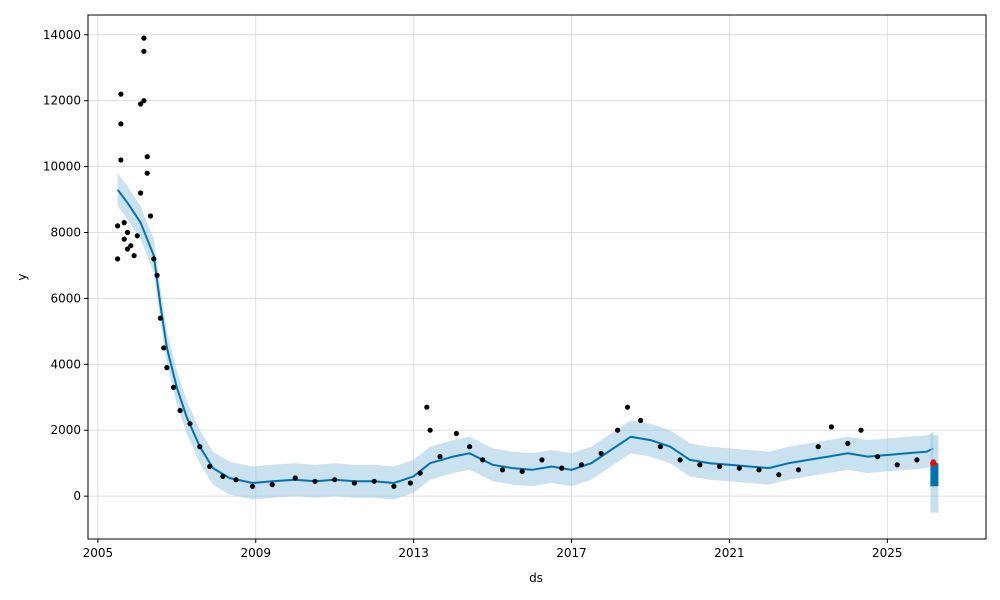 The width and height of the screenshot is (1000, 600). I want to click on y-axis-ticks: 0 2000 4000 6000 8000 10000 12000 14000, so click(65, 265).